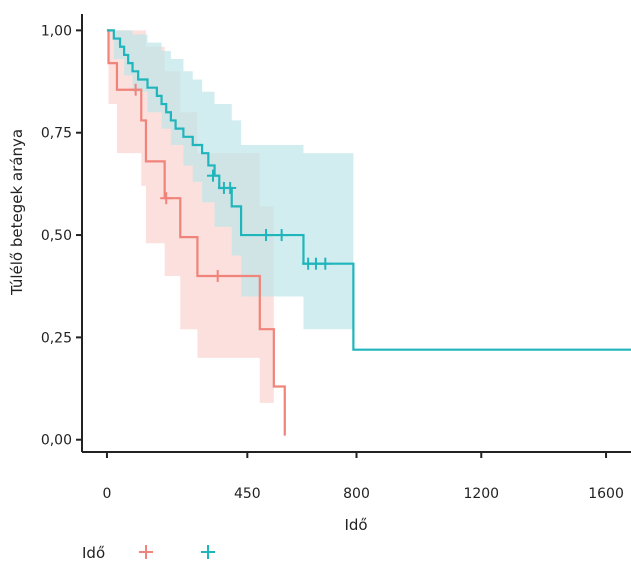 Image resolution: width=631 pixels, height=564 pixels. What do you see at coordinates (177, 552) in the screenshot?
I see `legend-entries` at bounding box center [177, 552].